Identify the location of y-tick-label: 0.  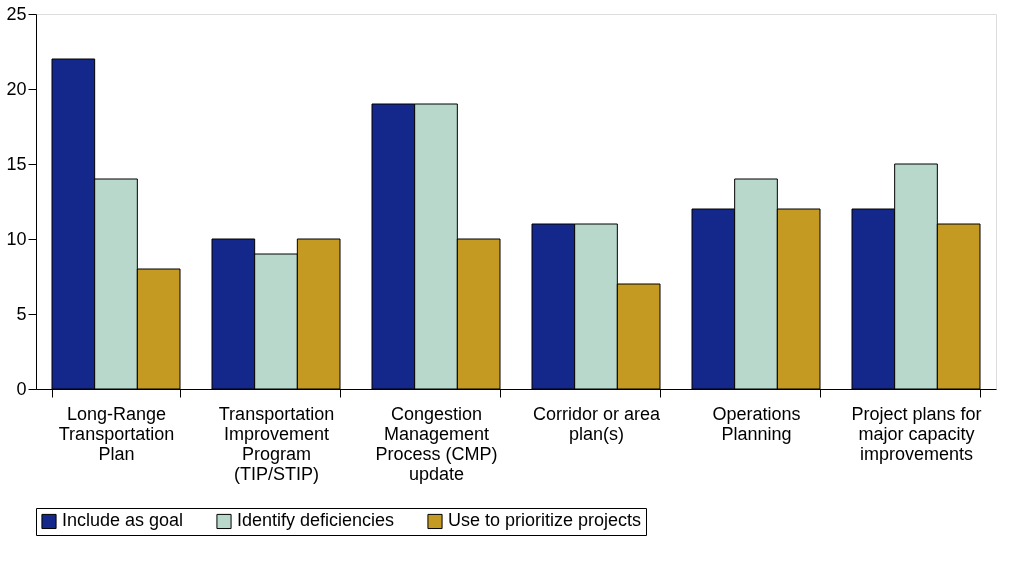
(21, 388).